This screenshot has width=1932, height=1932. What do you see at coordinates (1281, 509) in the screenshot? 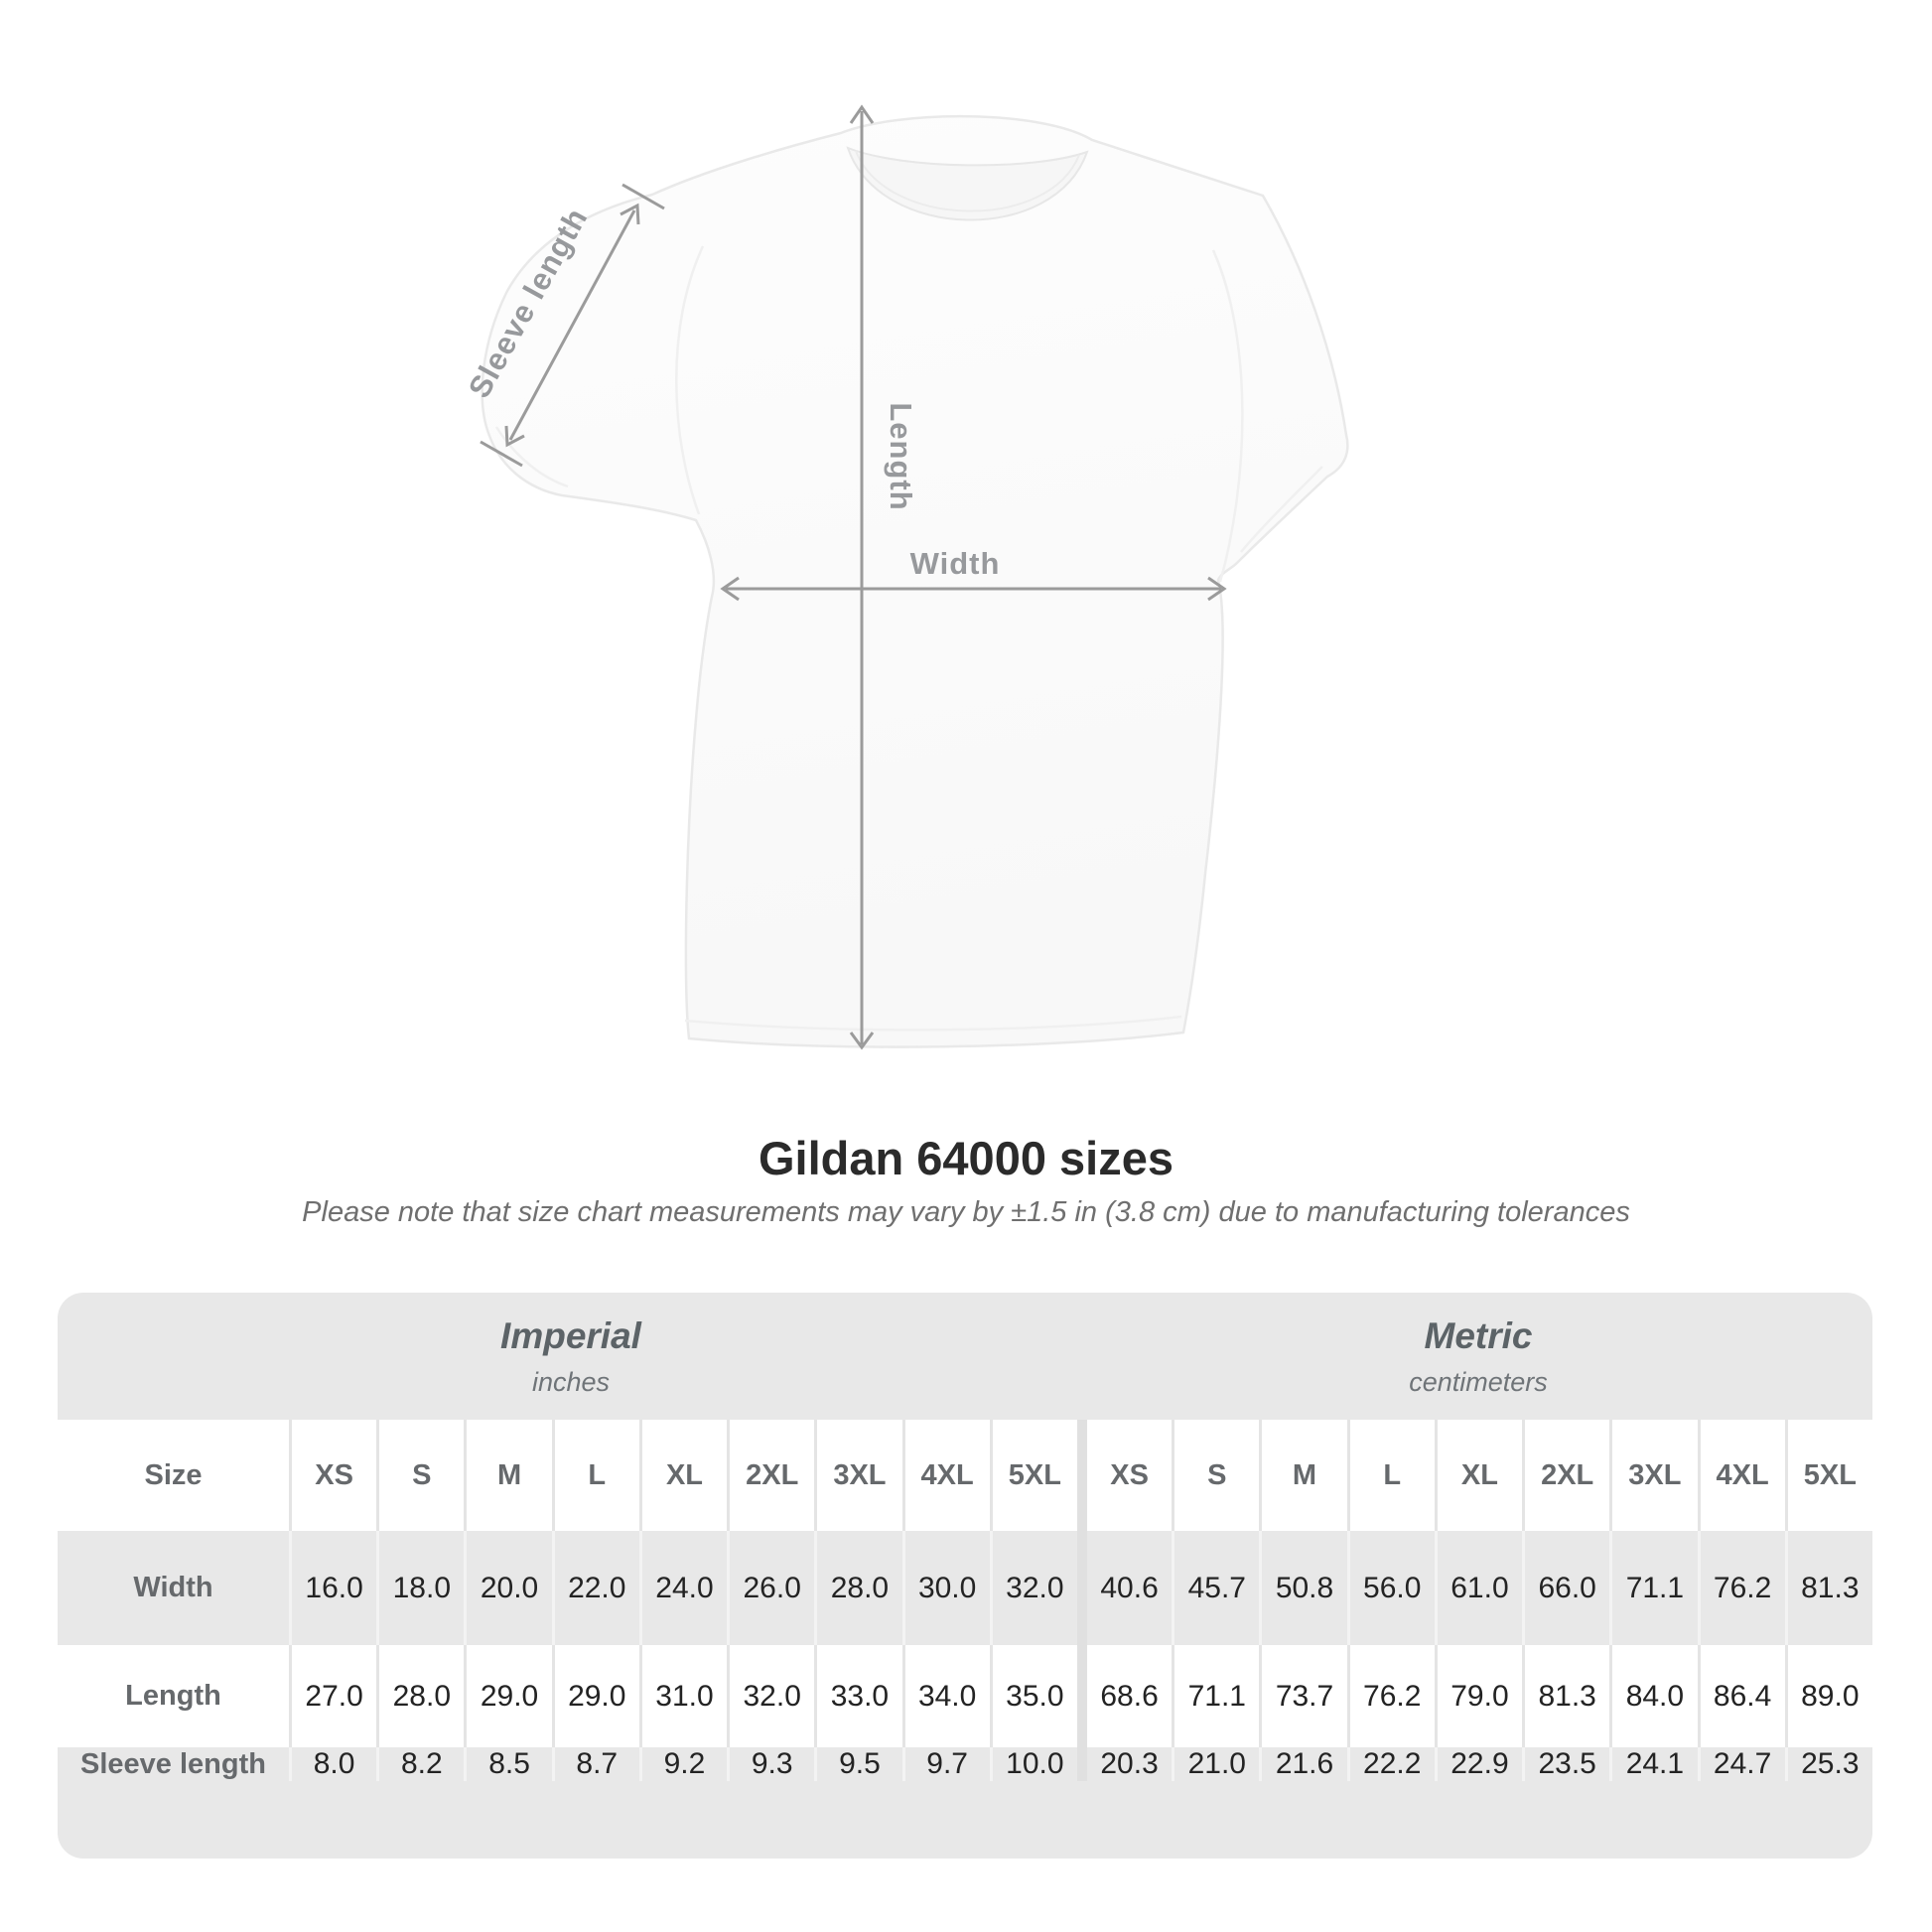
I see `cuff-stitch-right` at bounding box center [1281, 509].